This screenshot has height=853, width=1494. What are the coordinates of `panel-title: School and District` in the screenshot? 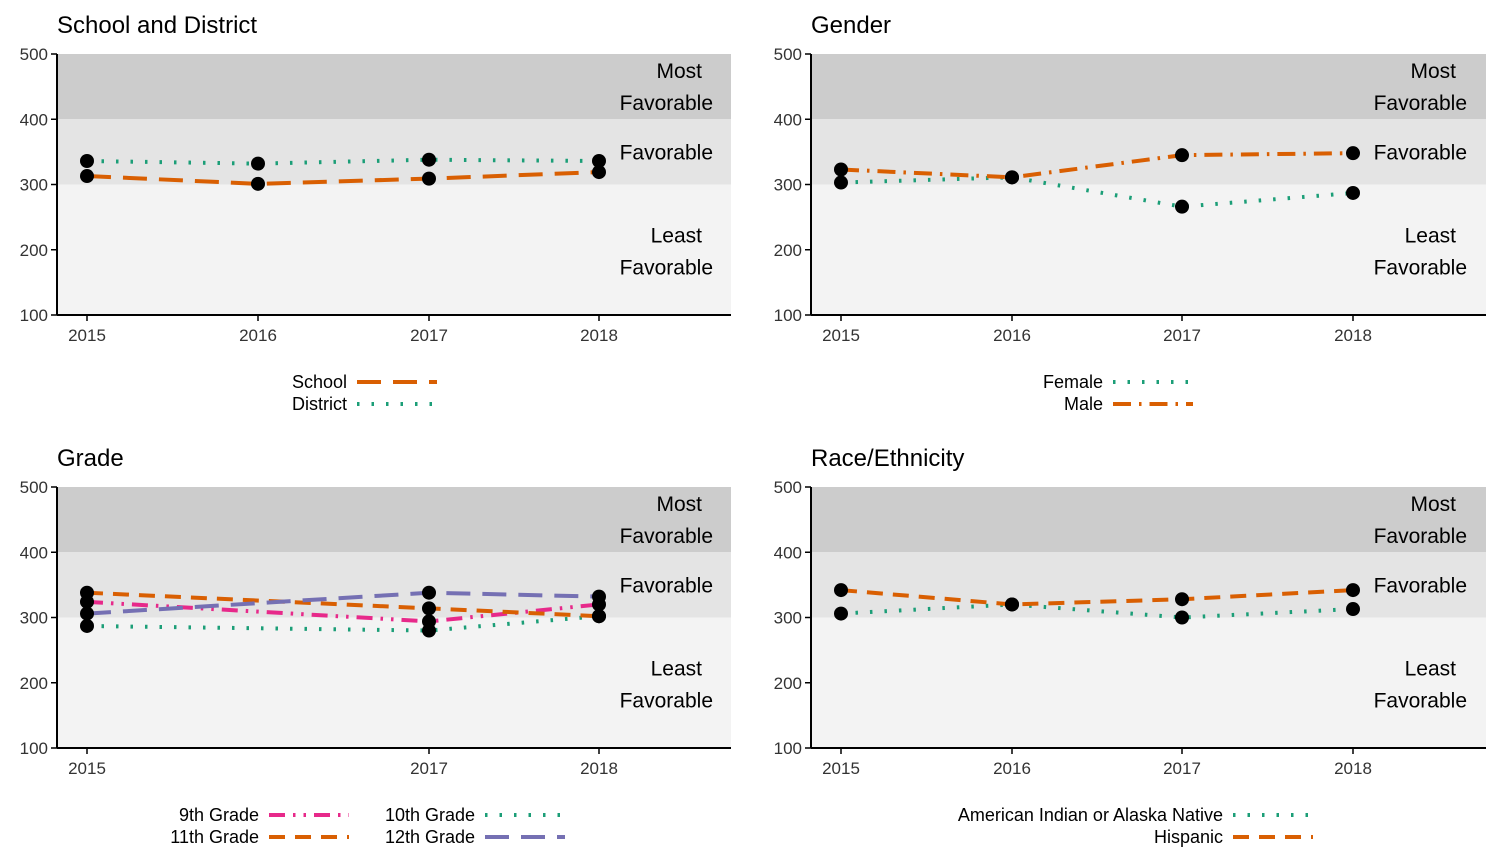 It's located at (157, 25).